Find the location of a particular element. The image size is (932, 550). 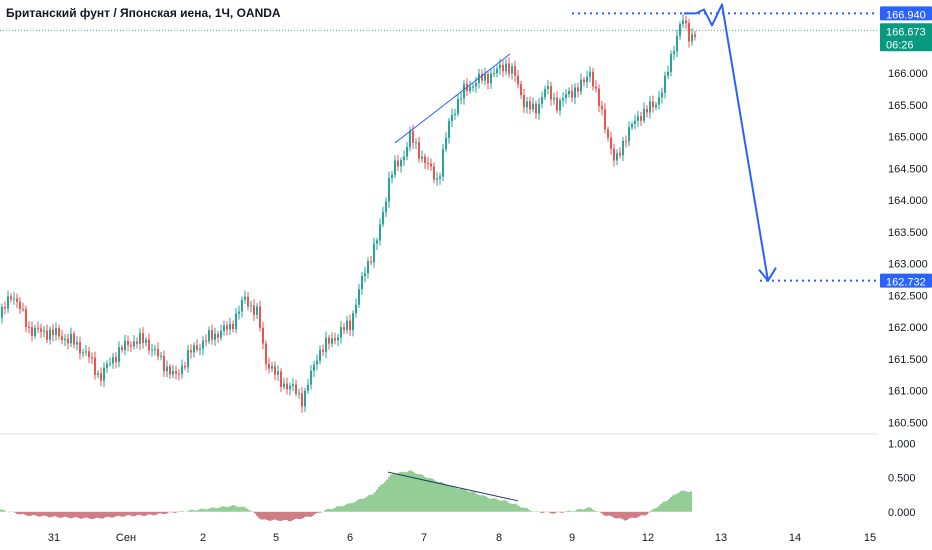

price-tick-label: 161.500 is located at coordinates (908, 360).